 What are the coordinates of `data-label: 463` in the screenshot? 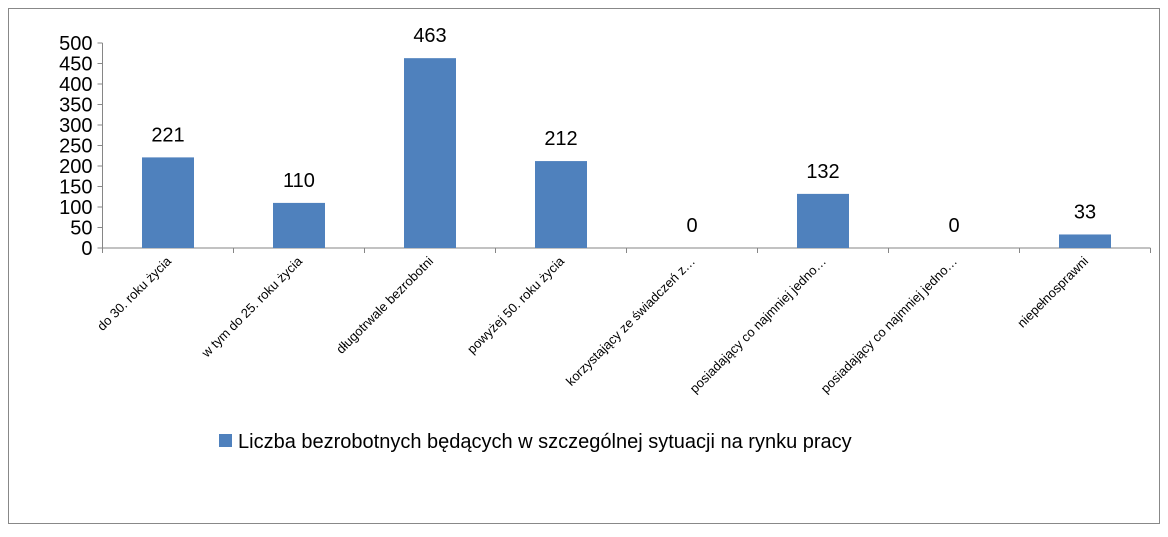 It's located at (429, 36).